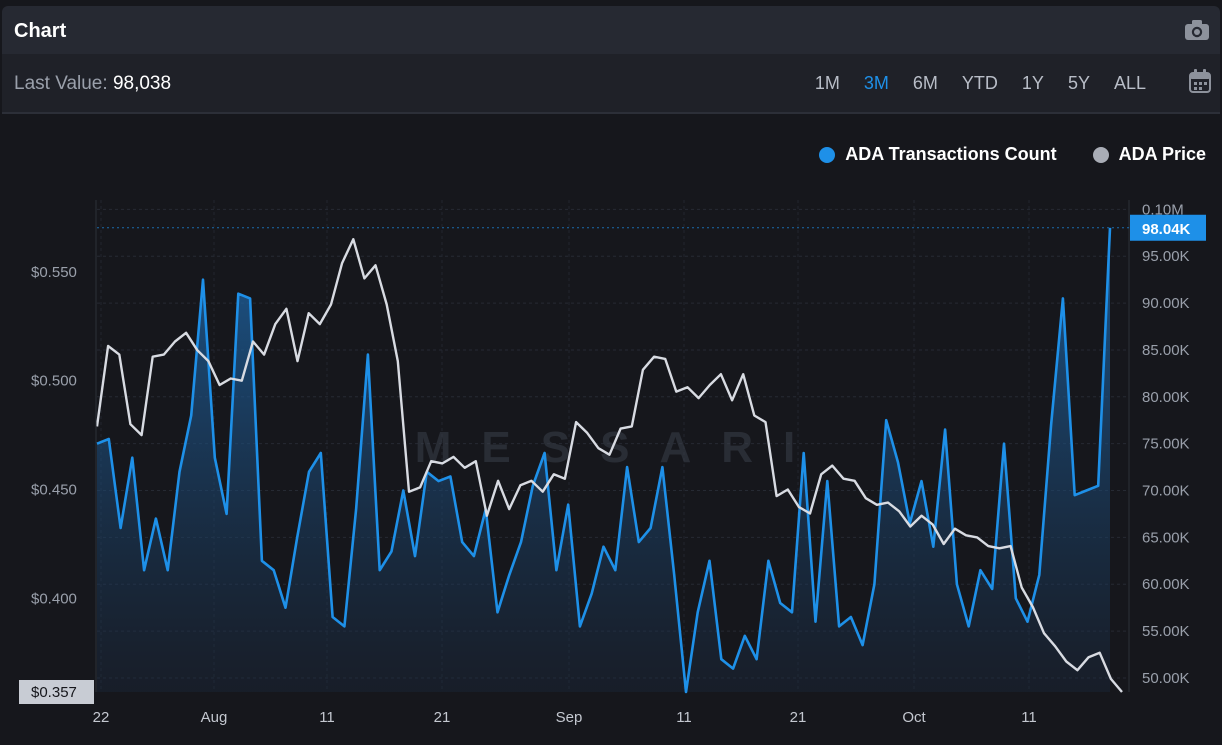 The height and width of the screenshot is (745, 1222). What do you see at coordinates (1166, 303) in the screenshot?
I see `right-tick-label: 90.00K` at bounding box center [1166, 303].